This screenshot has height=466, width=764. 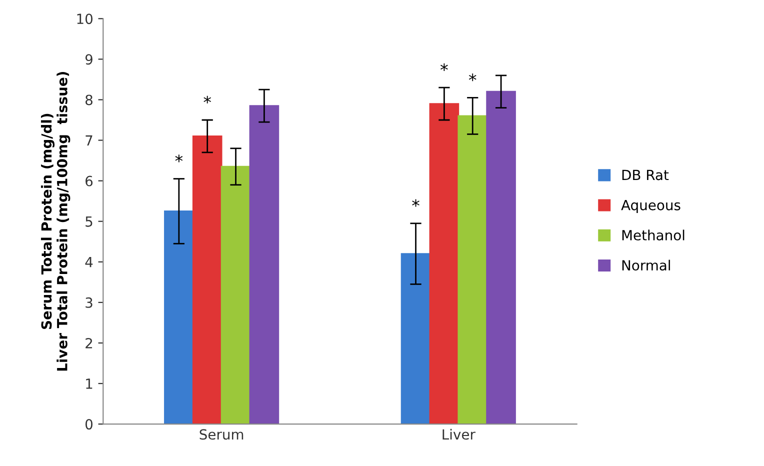 I want to click on y-tick-label: 3, so click(x=89, y=302).